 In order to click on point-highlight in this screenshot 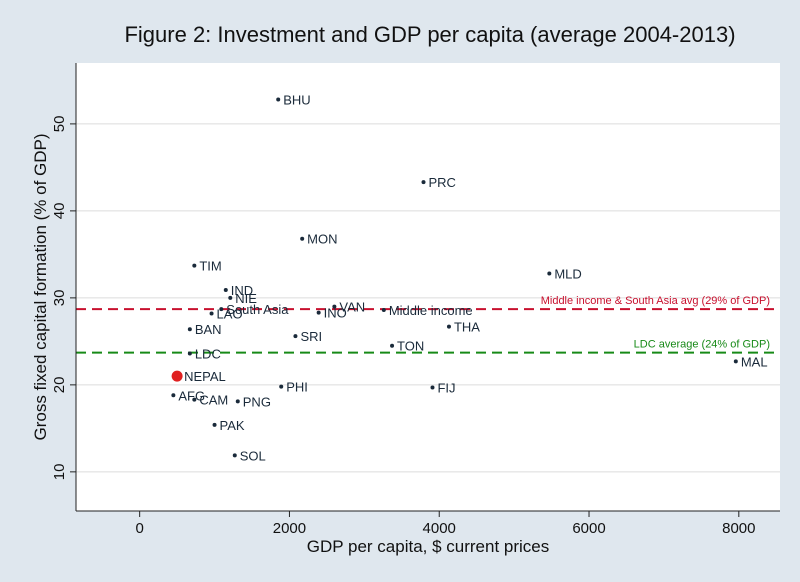, I will do `click(177, 376)`.